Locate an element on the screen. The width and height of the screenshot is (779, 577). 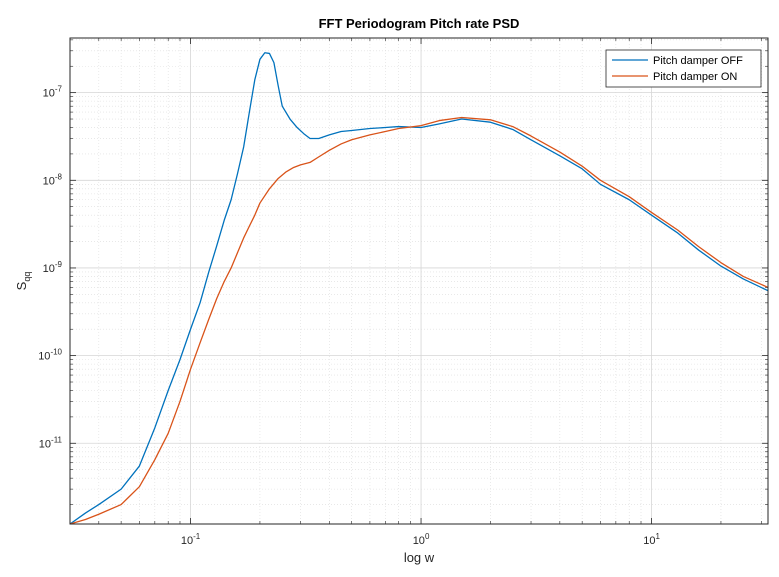
y-tick-label: 10⁻⁸ is located at coordinates (53, 179).